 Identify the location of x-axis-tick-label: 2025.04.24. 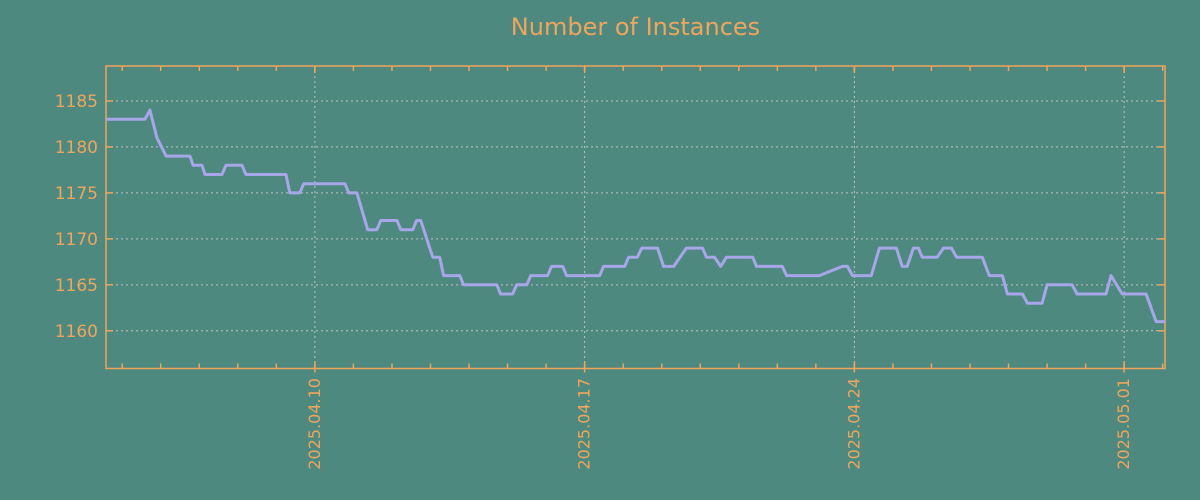
(853, 424).